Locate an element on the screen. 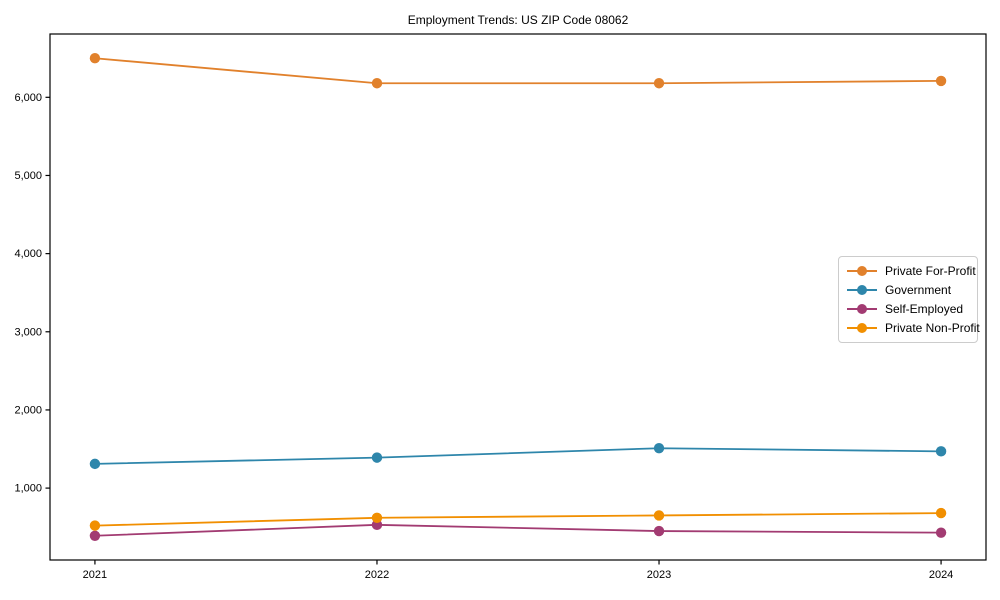 The height and width of the screenshot is (600, 1000). x-tick-label: 2021 is located at coordinates (95, 575).